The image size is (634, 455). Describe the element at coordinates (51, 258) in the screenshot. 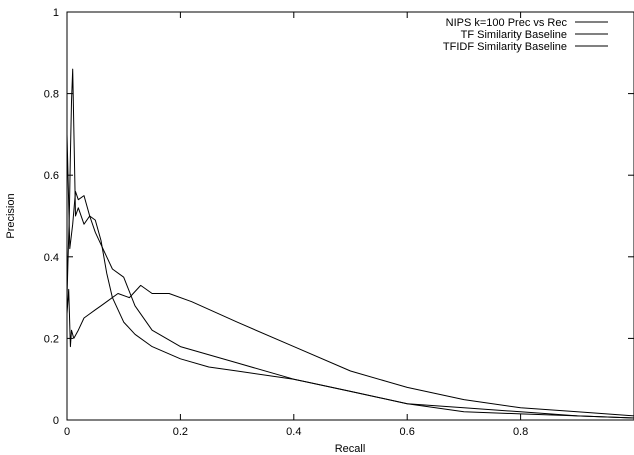

I see `y-tick-label: 0.4` at that location.